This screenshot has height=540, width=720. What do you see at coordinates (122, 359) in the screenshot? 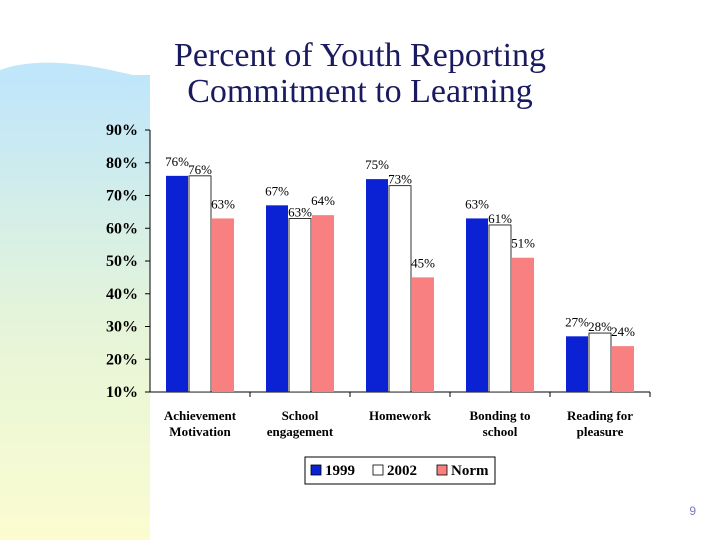
I see `y-tick-label: 20%` at bounding box center [122, 359].